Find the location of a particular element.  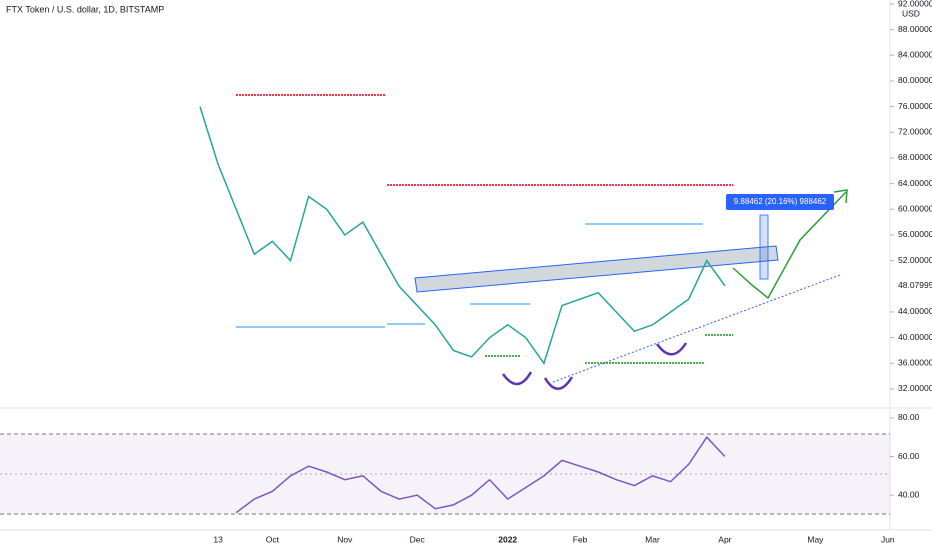

y-tick-label: 80.00000 is located at coordinates (915, 80).